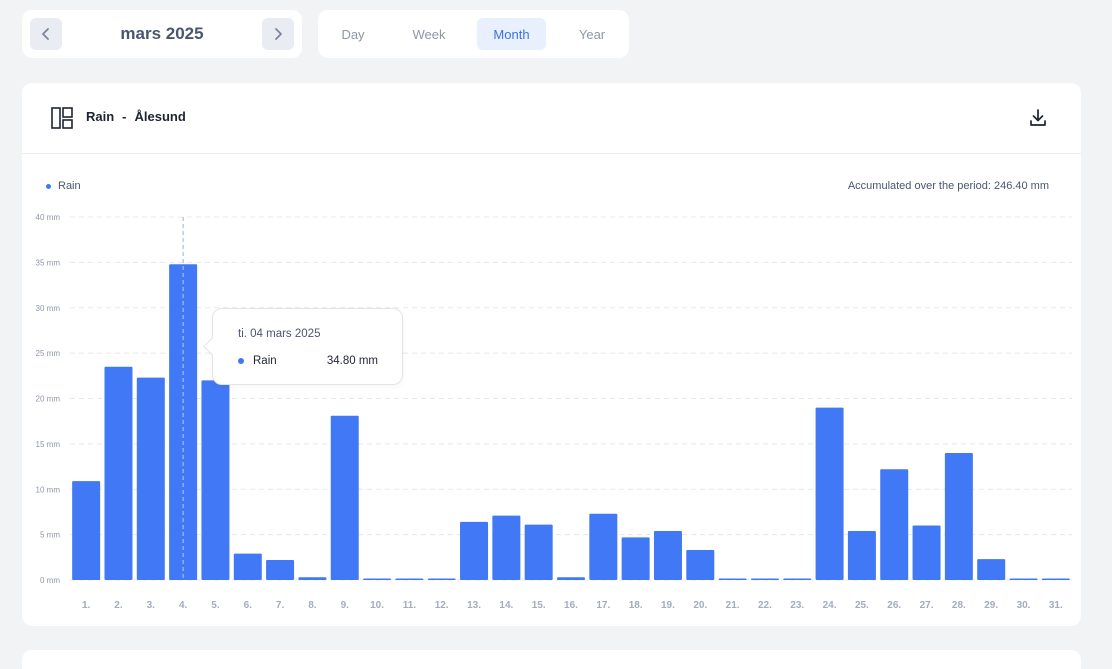 Image resolution: width=1112 pixels, height=669 pixels. What do you see at coordinates (308, 361) in the screenshot?
I see `tooltip-row: Rain 34.80 mm` at bounding box center [308, 361].